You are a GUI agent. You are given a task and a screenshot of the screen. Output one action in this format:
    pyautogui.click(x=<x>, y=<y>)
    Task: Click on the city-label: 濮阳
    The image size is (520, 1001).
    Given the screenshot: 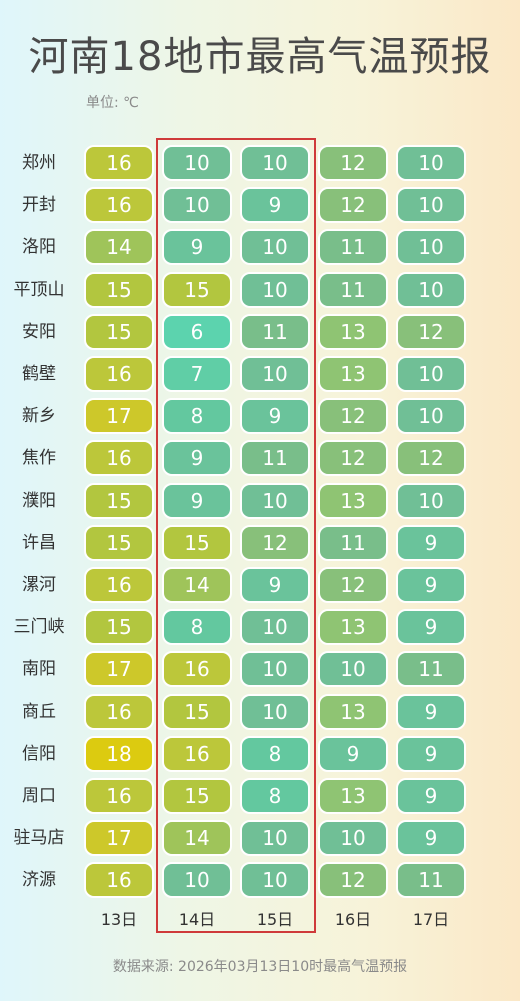 What is the action you would take?
    pyautogui.click(x=39, y=500)
    